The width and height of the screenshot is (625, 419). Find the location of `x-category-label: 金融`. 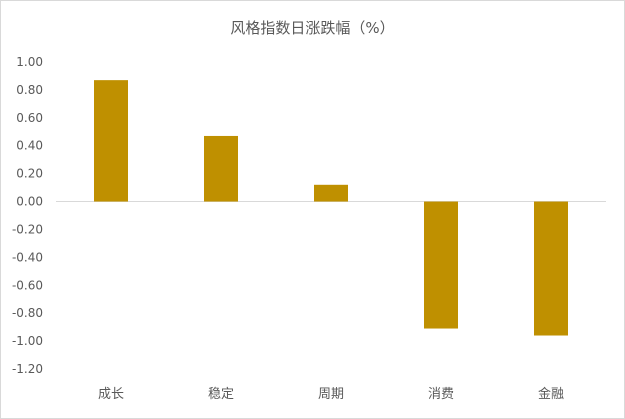

x-category-label: 金融 is located at coordinates (551, 394).